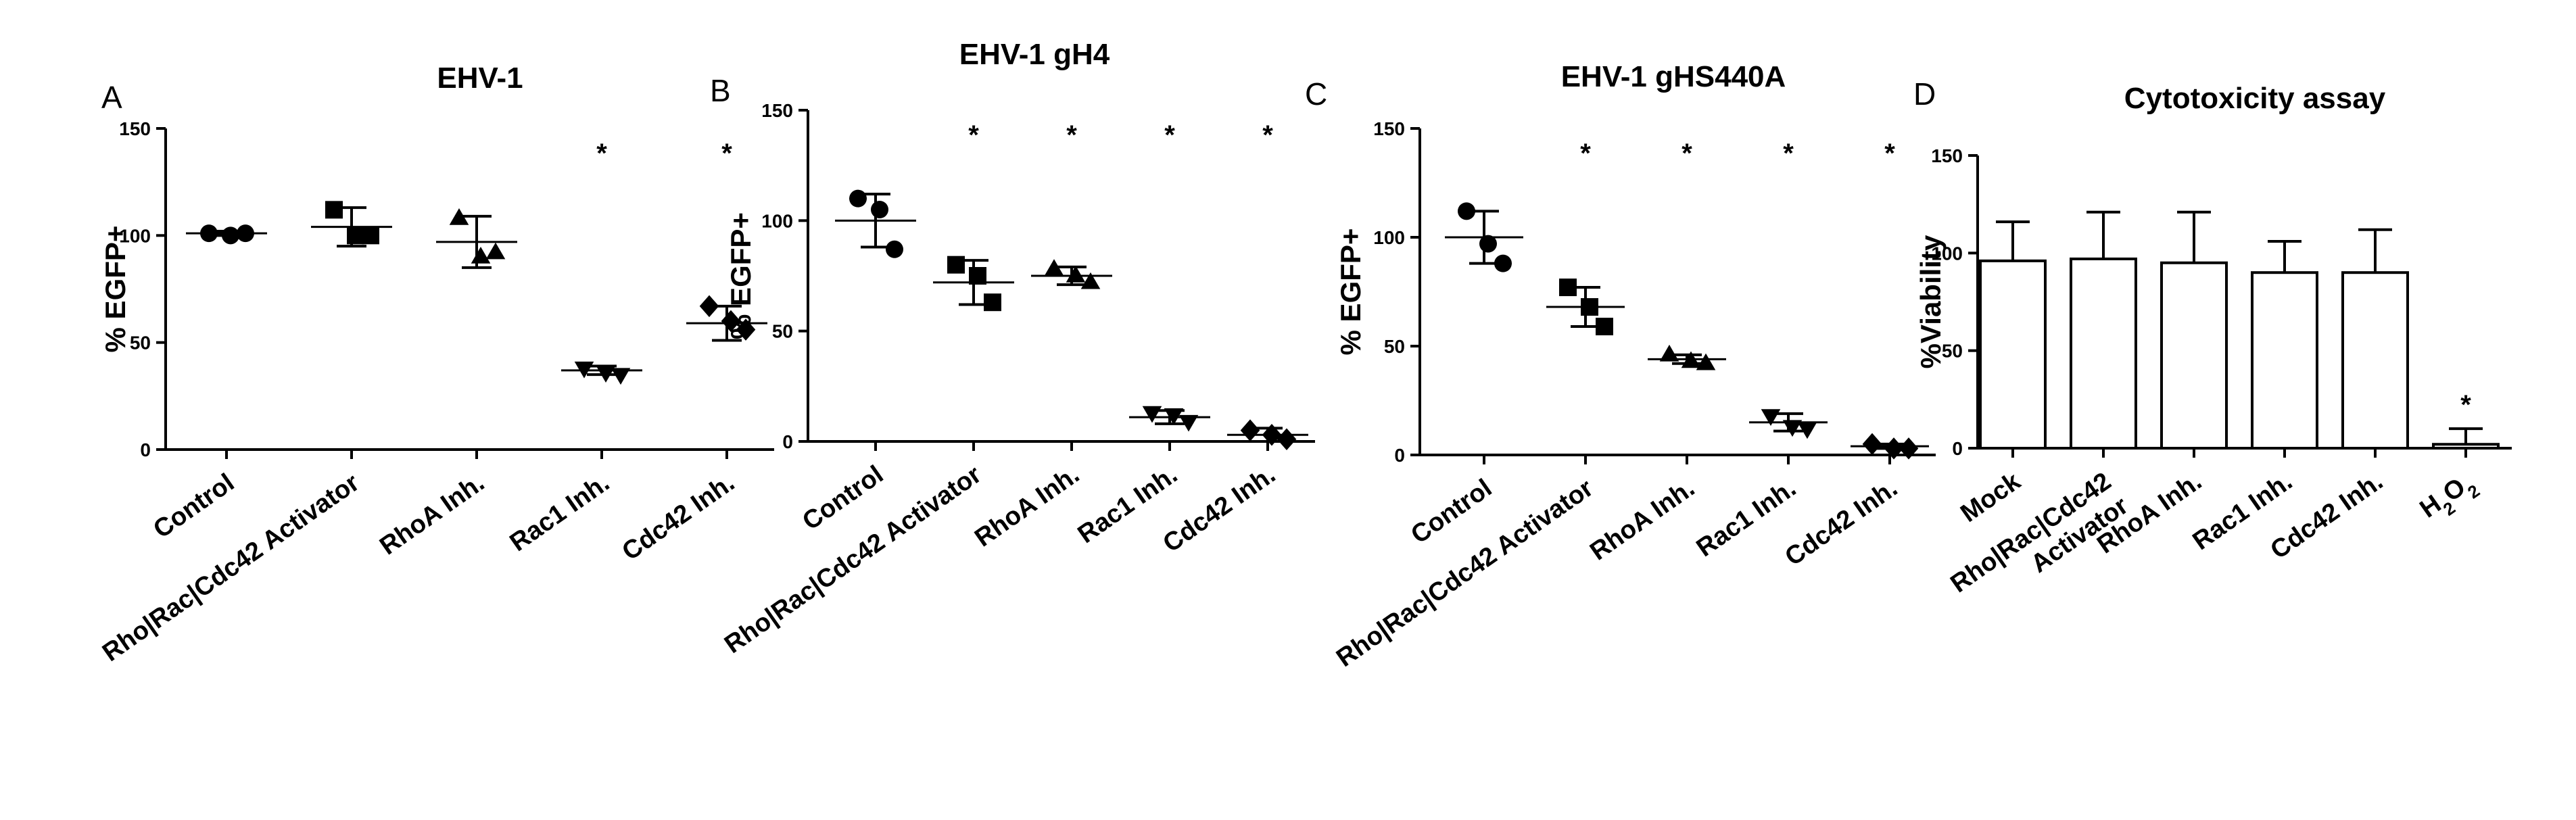 This screenshot has height=820, width=2576. Describe the element at coordinates (2449, 499) in the screenshot. I see `x-tick-label: H2O2` at that location.